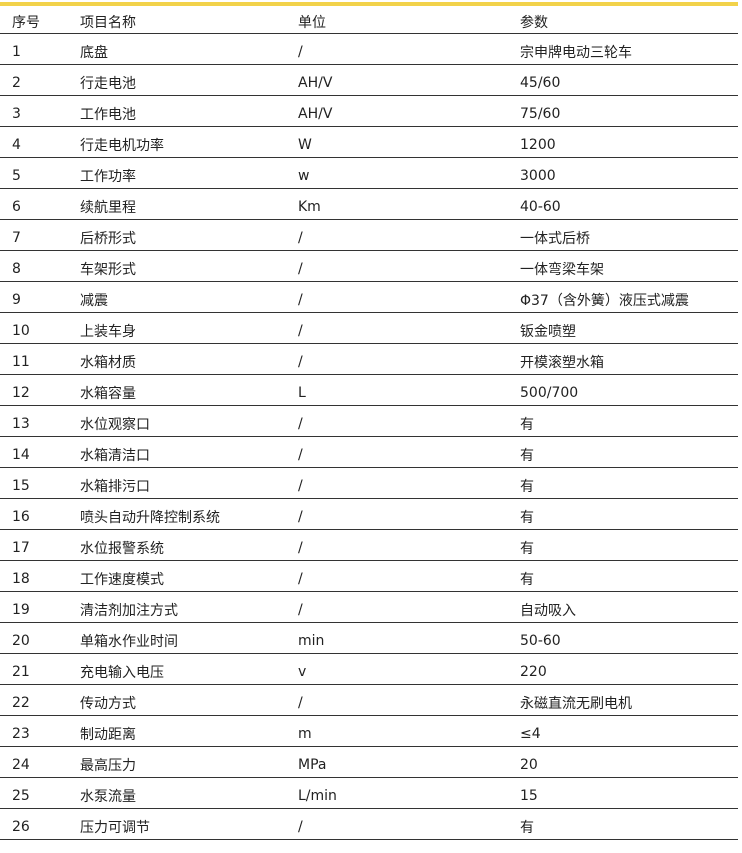  Describe the element at coordinates (129, 611) in the screenshot. I see `cell-item: 清洁剂加注方式` at that location.